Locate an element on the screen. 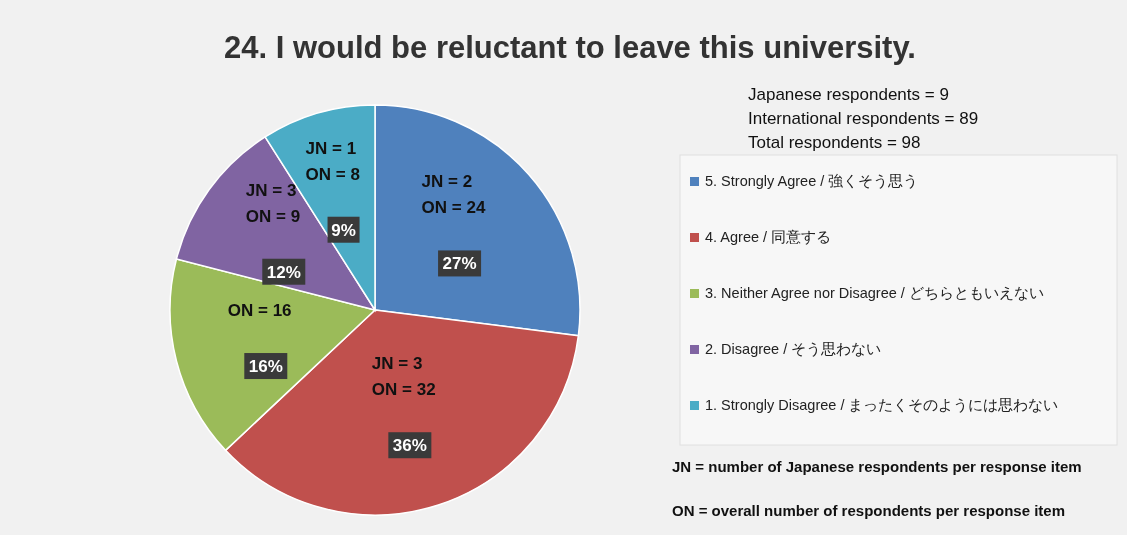 The height and width of the screenshot is (535, 1127). legend-label: 2. Disagree / そう思わない is located at coordinates (793, 349).